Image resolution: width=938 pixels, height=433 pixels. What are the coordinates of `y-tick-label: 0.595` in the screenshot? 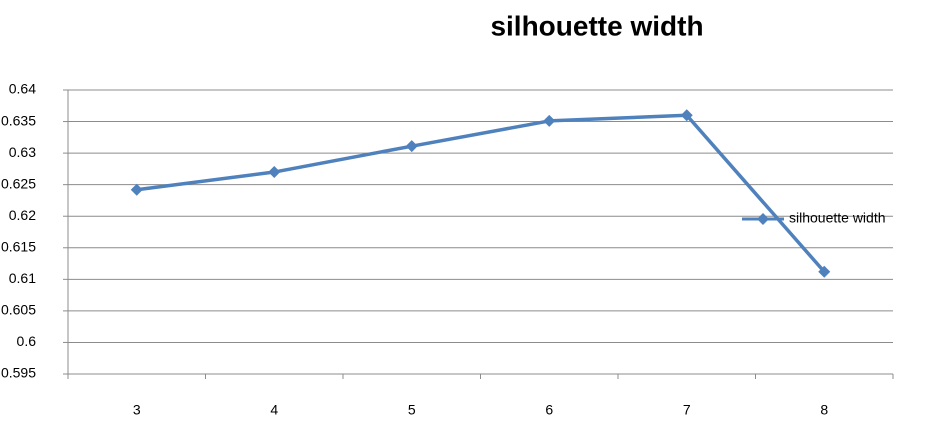 It's located at (18, 373).